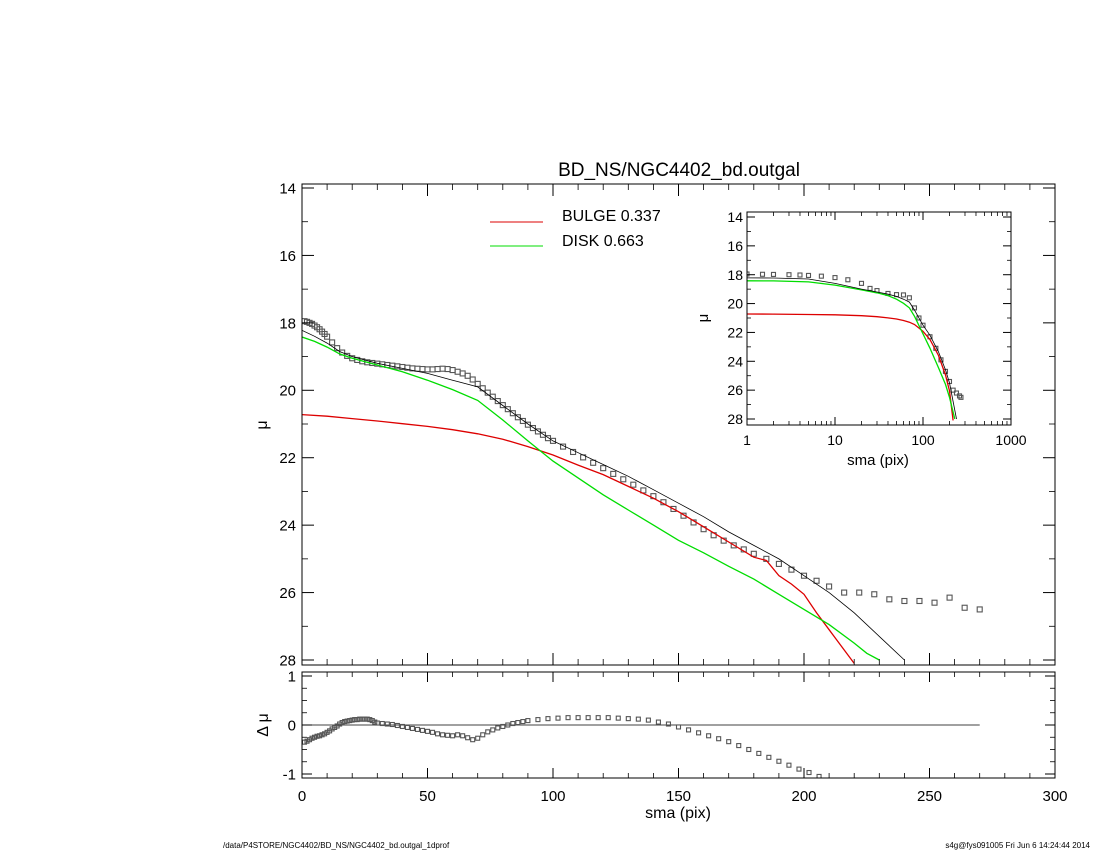  I want to click on residual-y-tick-label: -1, so click(289, 774).